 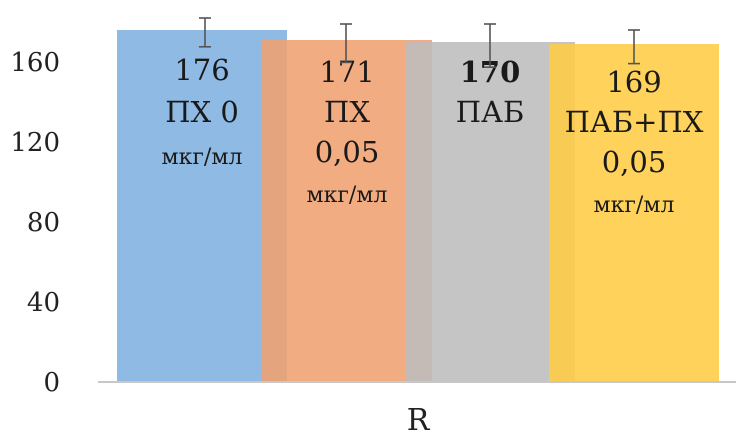 What do you see at coordinates (347, 112) in the screenshot?
I see `bar-value-label: ПХ` at bounding box center [347, 112].